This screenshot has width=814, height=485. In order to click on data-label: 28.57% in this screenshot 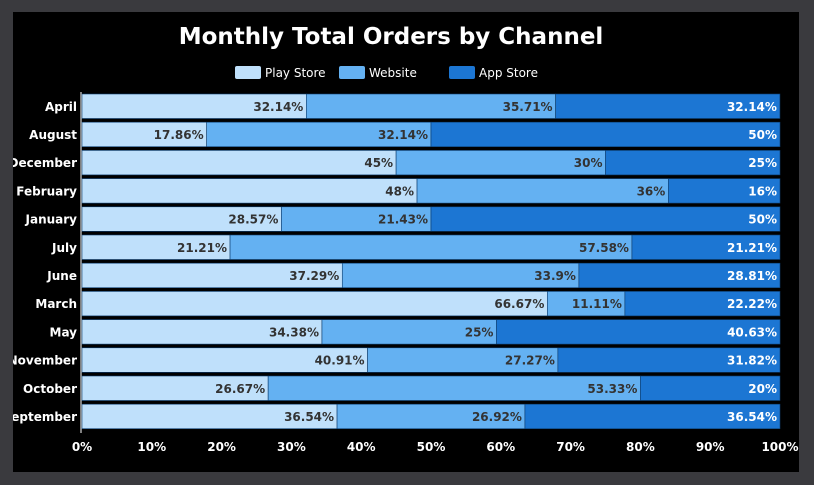, I will do `click(253, 220)`.